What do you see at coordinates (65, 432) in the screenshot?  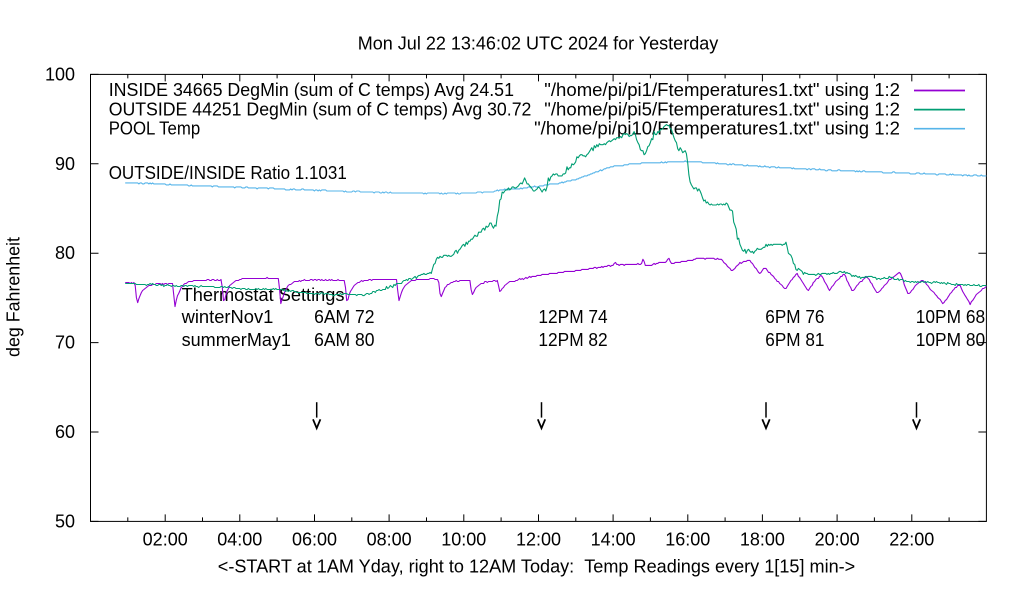 I see `svg-text: 60` at bounding box center [65, 432].